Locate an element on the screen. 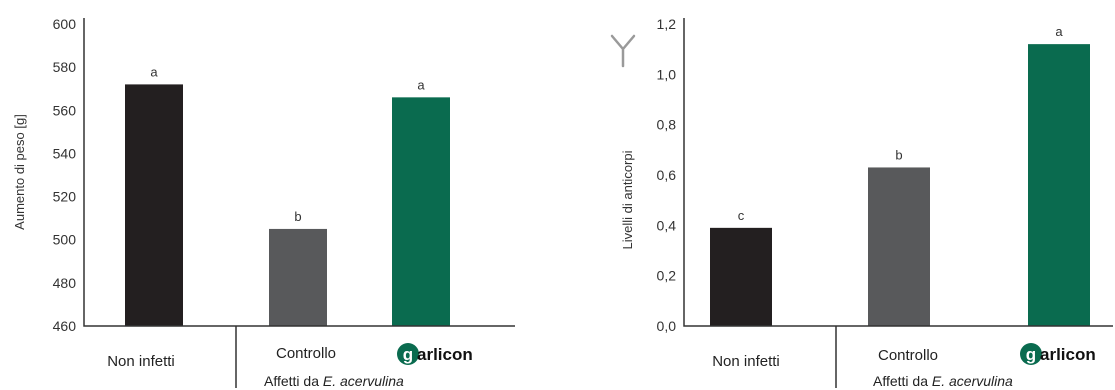 This screenshot has height=390, width=1115. y-tick-label: 520 is located at coordinates (65, 197).